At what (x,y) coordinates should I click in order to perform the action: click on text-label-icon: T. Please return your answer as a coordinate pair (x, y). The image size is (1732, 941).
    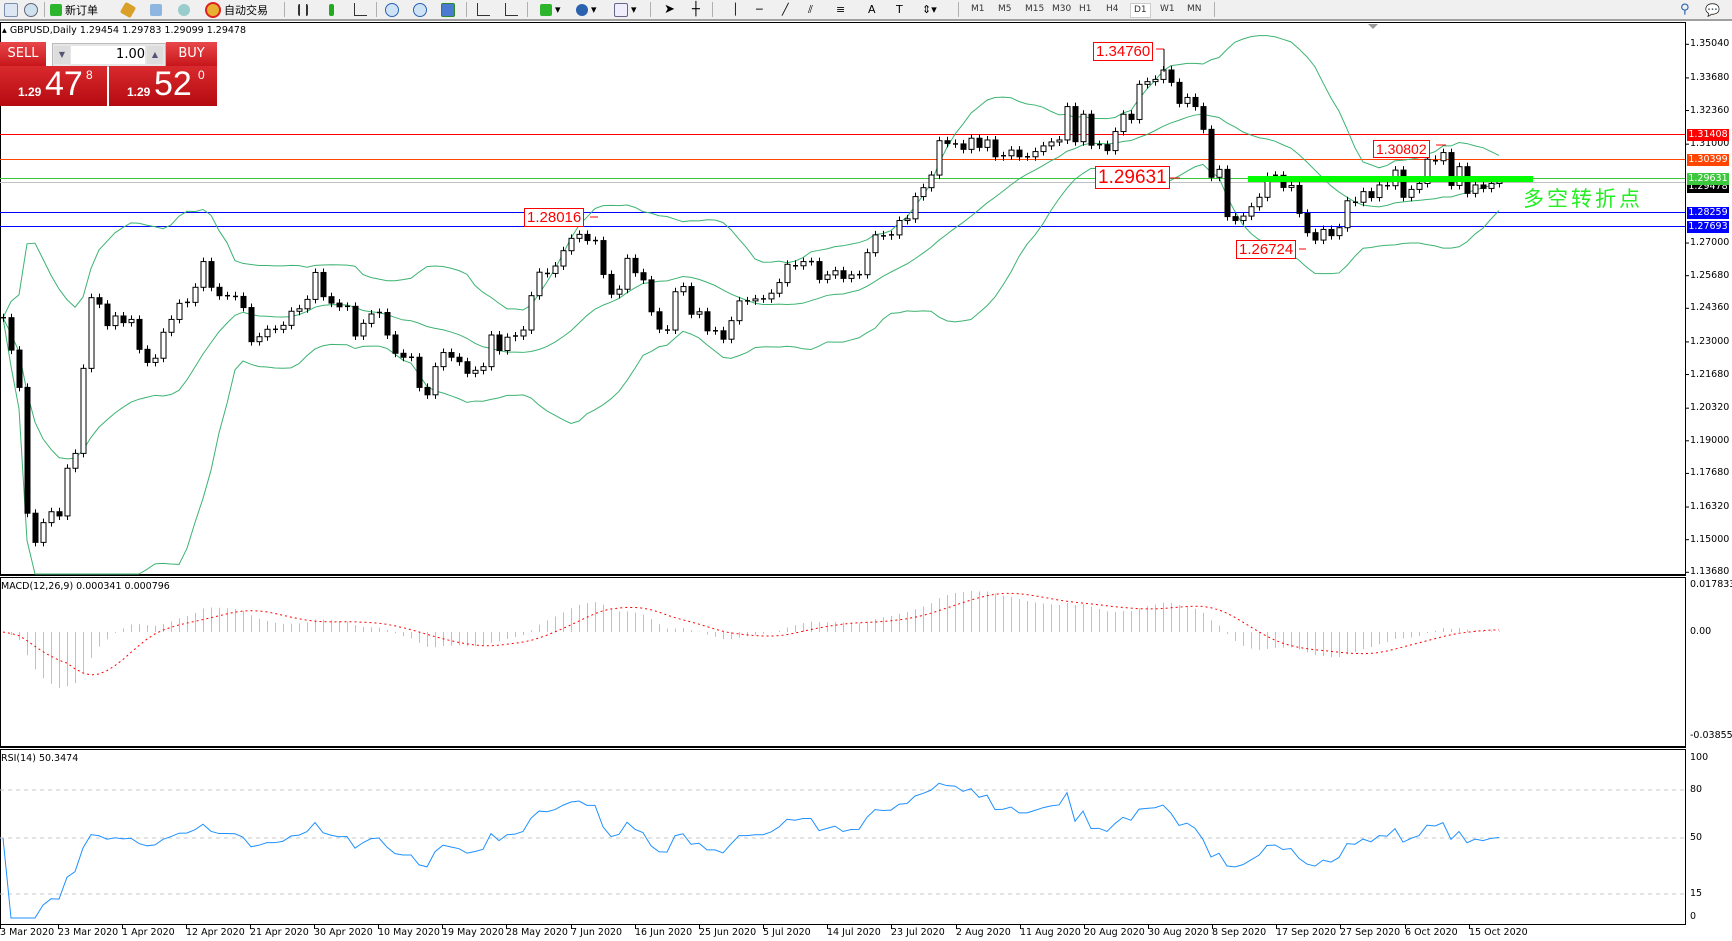
    Looking at the image, I should click on (899, 9).